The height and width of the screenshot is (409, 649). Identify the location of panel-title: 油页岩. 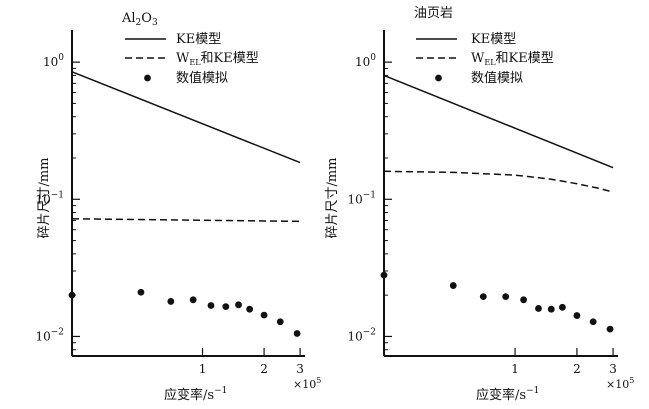
(433, 13).